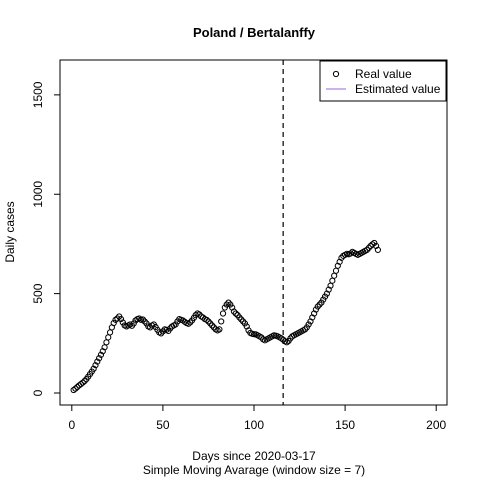 Image resolution: width=480 pixels, height=480 pixels. What do you see at coordinates (254, 470) in the screenshot?
I see `x-axis-sublabel: Simple Moving Avarage (window size = 7)` at bounding box center [254, 470].